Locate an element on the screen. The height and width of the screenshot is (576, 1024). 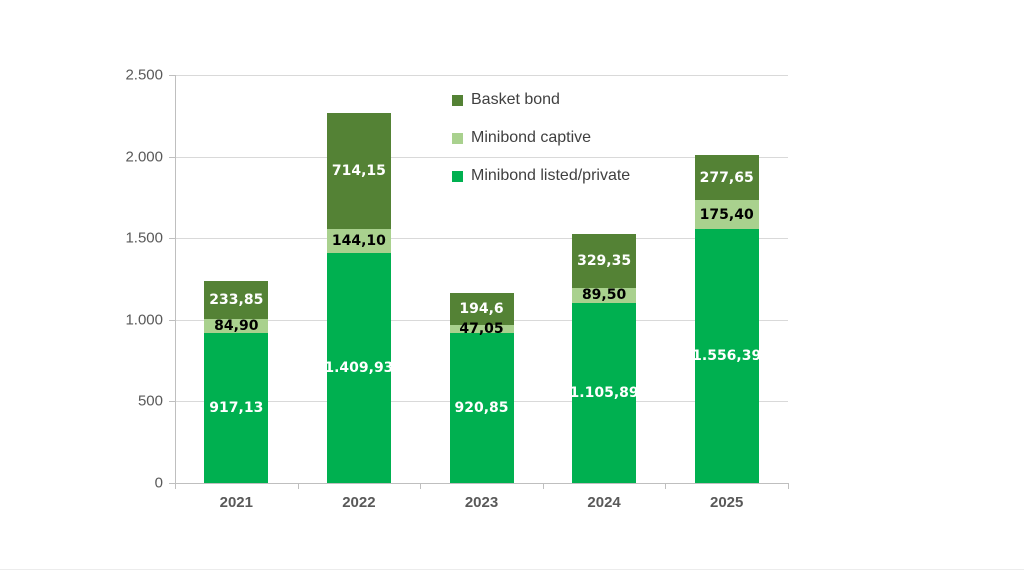
bar-segment-2023-minibond-captive: 47,05 is located at coordinates (481, 328).